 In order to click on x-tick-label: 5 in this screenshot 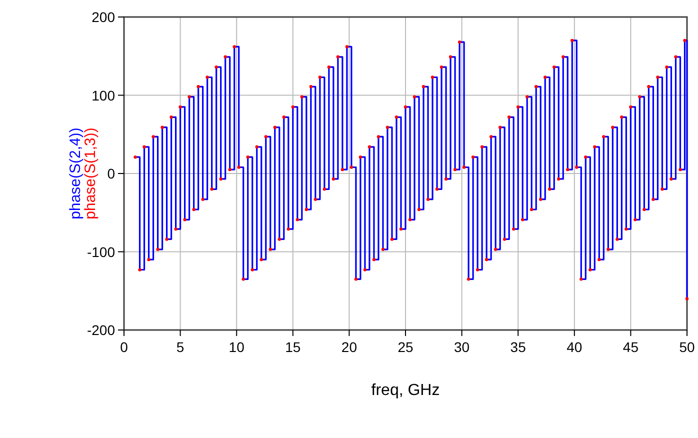, I will do `click(180, 347)`.